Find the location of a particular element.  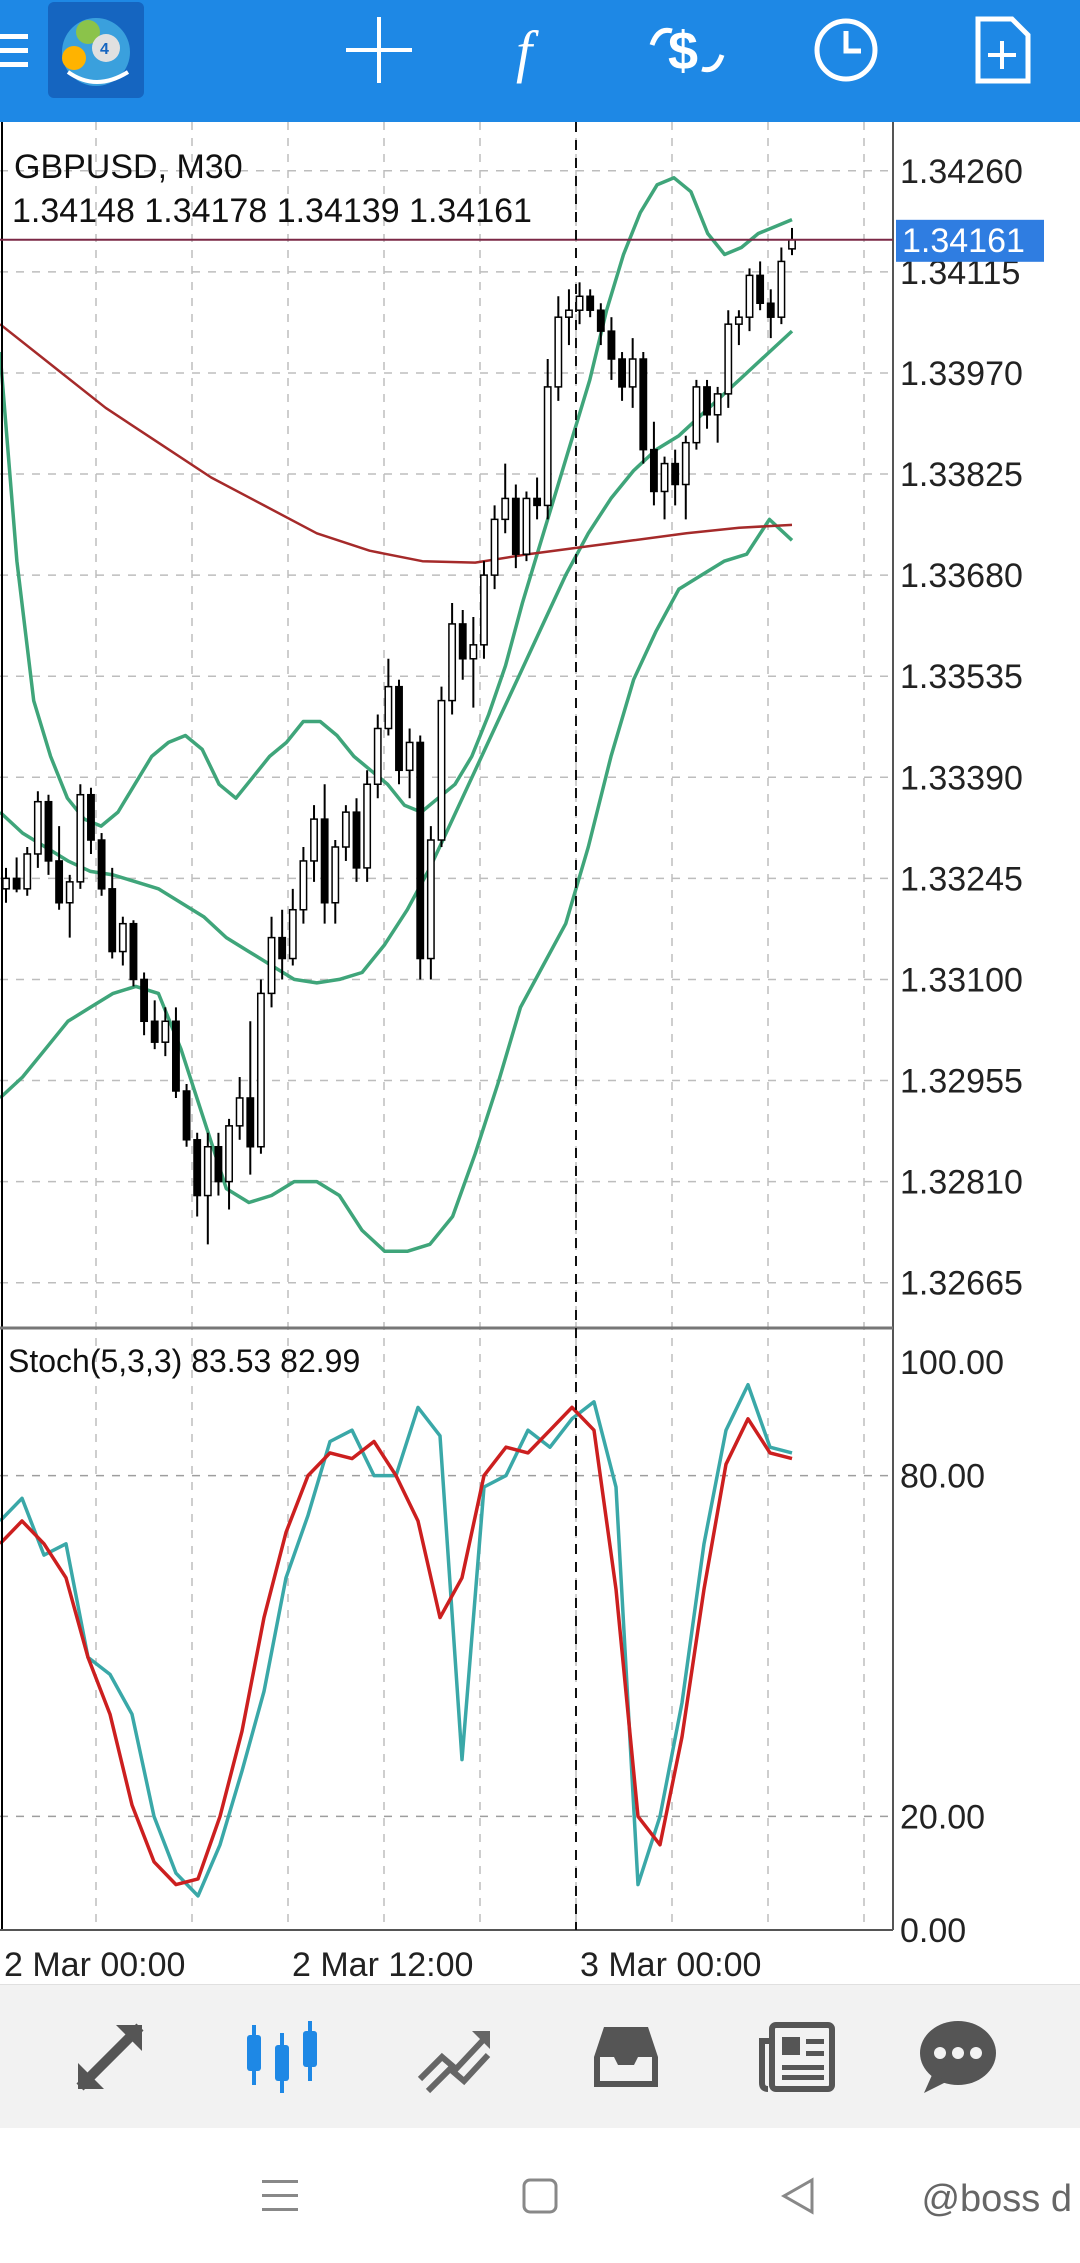

symbol-label: GBPUSD, M30 is located at coordinates (128, 167).